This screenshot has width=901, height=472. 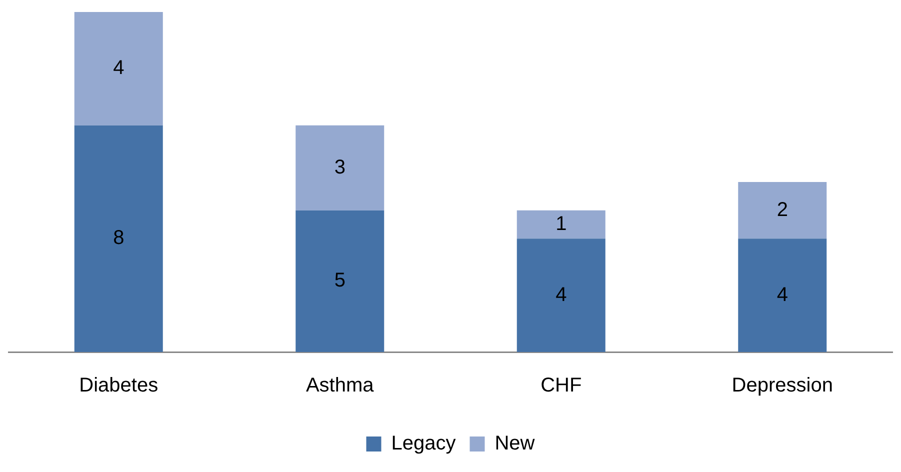 I want to click on x-tick-label: Depression, so click(x=782, y=385).